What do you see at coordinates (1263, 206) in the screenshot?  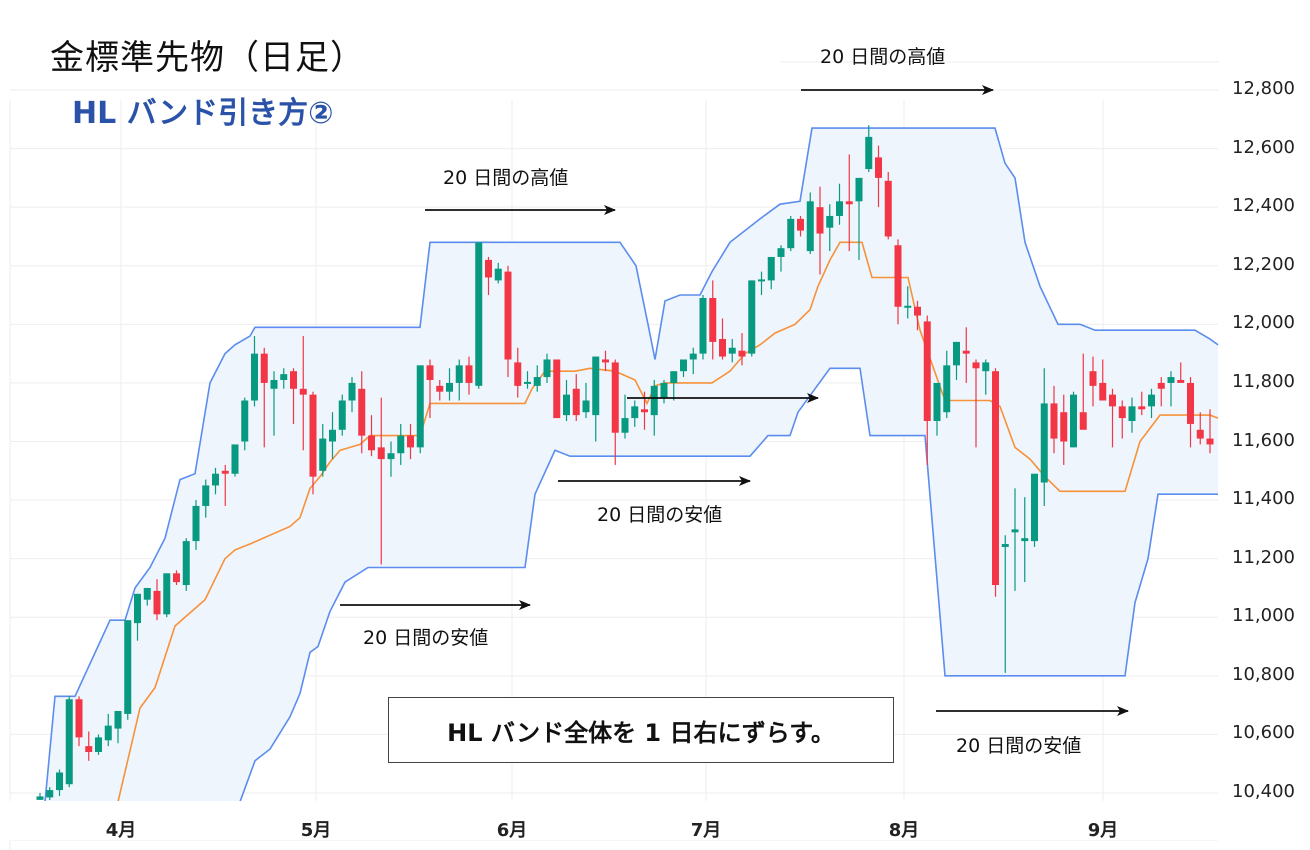 I see `y-tick-label: 12,400` at bounding box center [1263, 206].